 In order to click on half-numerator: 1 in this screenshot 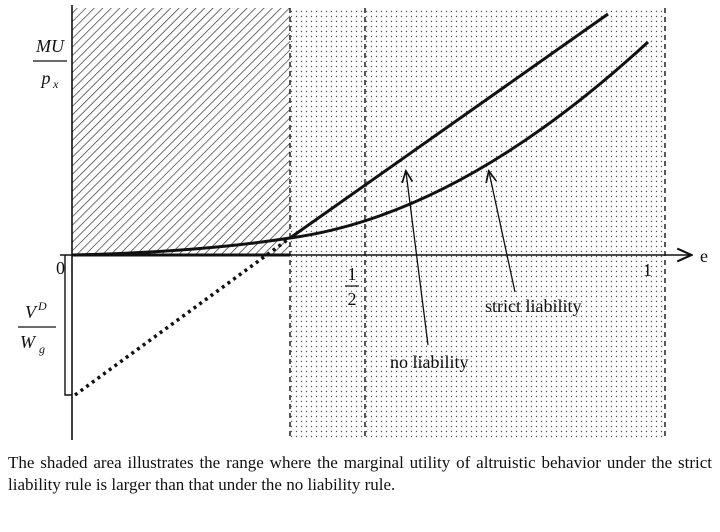, I will do `click(352, 274)`.